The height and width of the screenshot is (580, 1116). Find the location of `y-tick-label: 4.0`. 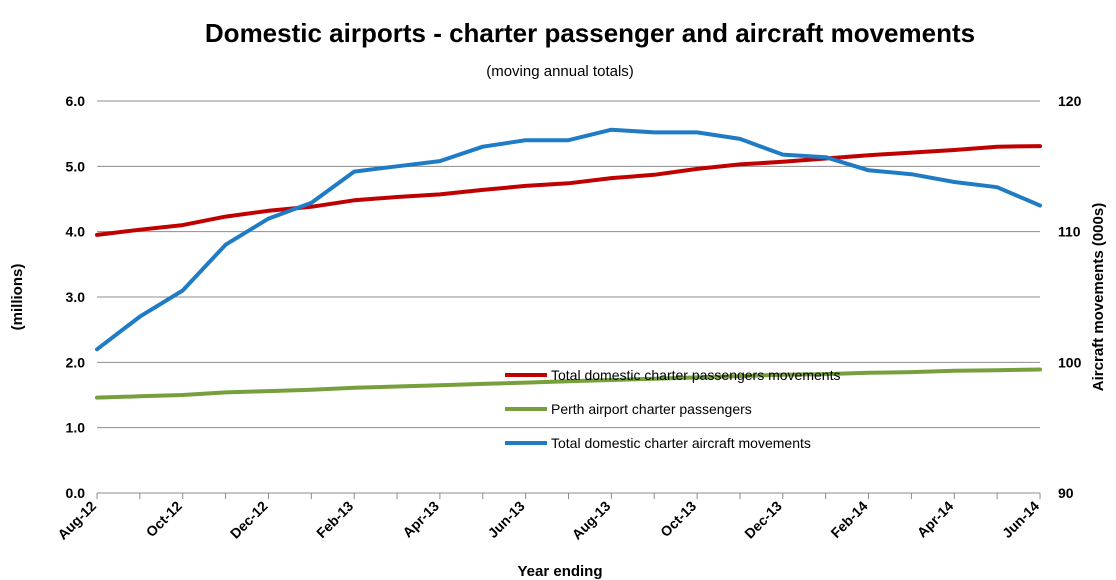

y-tick-label: 4.0 is located at coordinates (76, 232).